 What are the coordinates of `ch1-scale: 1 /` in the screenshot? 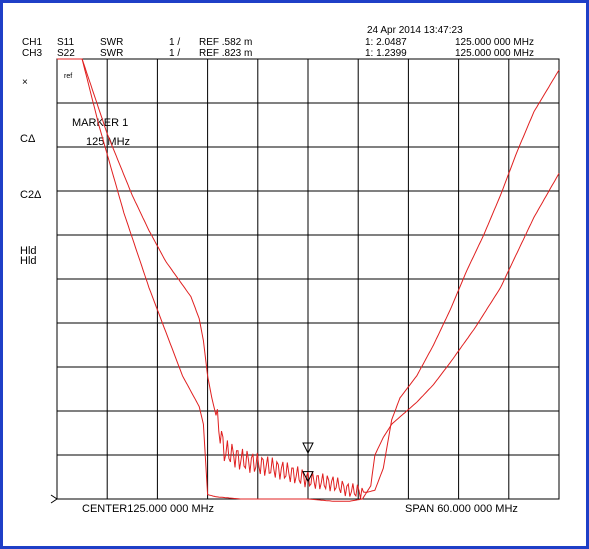 It's located at (175, 42).